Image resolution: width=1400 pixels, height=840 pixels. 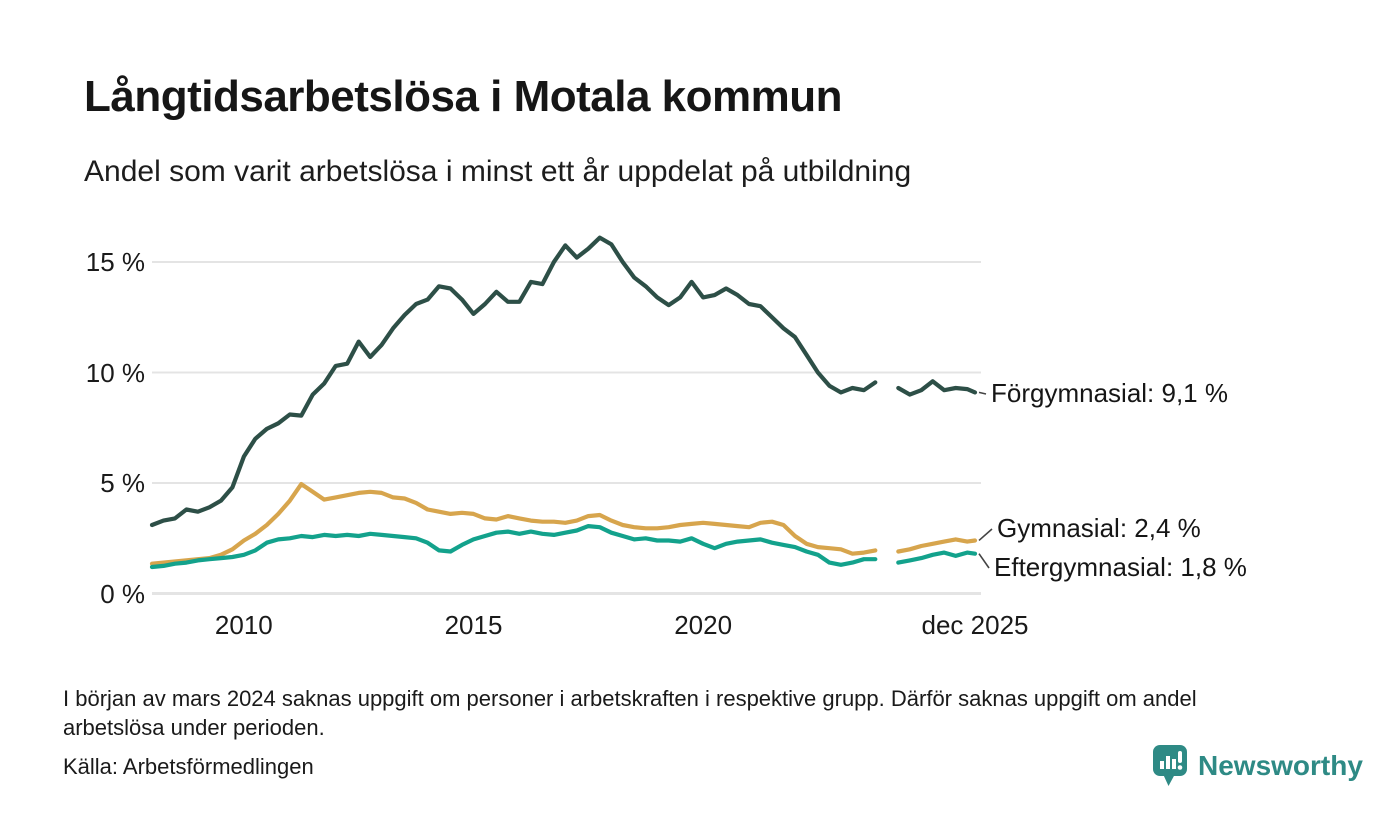 What do you see at coordinates (984, 561) in the screenshot?
I see `label-connector-eftergymnasial` at bounding box center [984, 561].